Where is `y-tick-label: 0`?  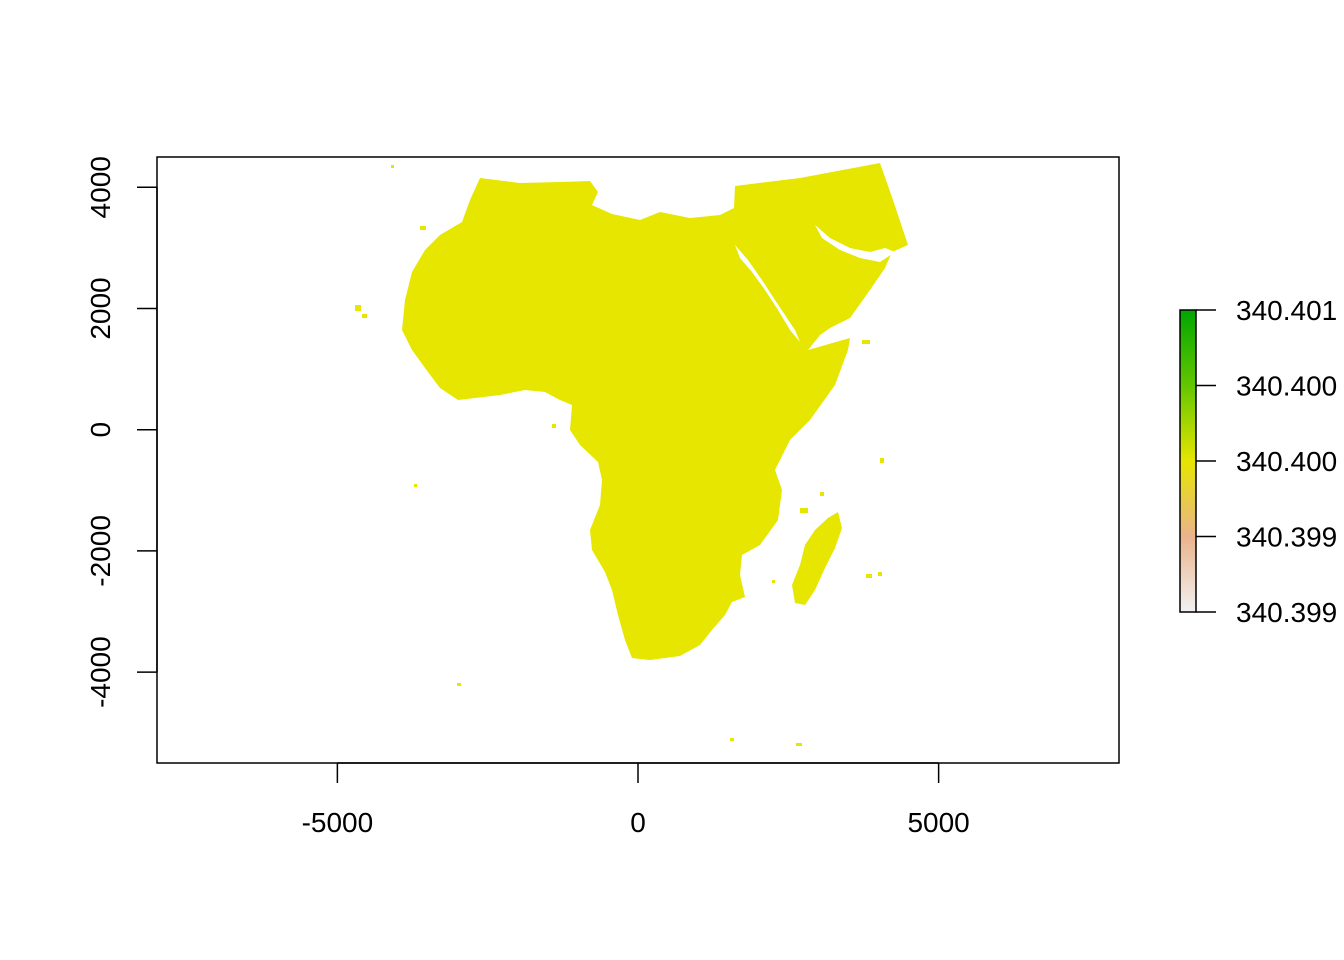
y-tick-label: 0 is located at coordinates (100, 430).